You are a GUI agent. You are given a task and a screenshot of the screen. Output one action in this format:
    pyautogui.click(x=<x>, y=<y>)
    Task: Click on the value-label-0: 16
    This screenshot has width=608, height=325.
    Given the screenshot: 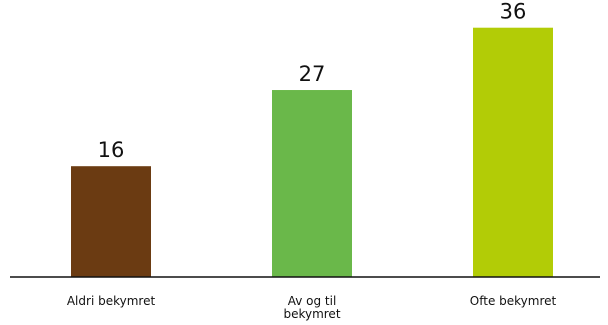 What is the action you would take?
    pyautogui.click(x=111, y=150)
    